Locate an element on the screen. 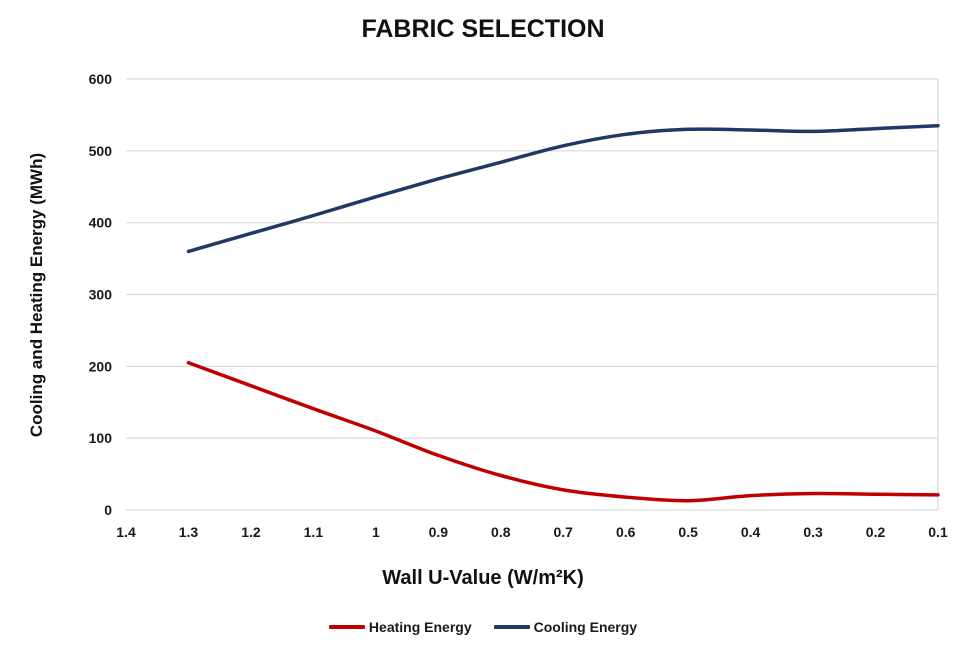 Image resolution: width=966 pixels, height=649 pixels. legend-label-cooling-energy: Cooling Energy is located at coordinates (585, 627).